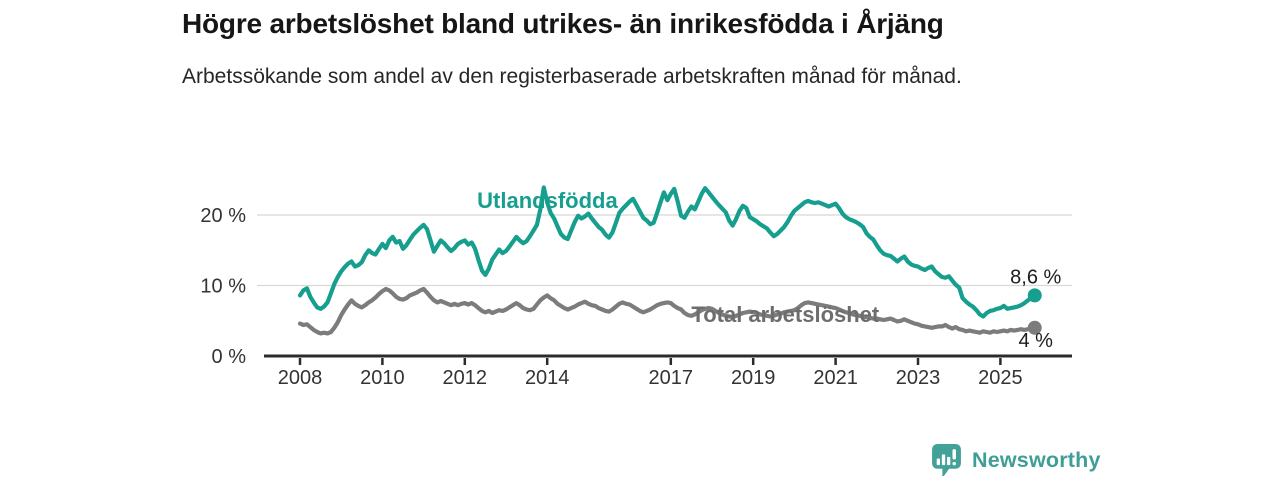  Describe the element at coordinates (671, 378) in the screenshot. I see `x-tick-label-2017: 2017` at that location.